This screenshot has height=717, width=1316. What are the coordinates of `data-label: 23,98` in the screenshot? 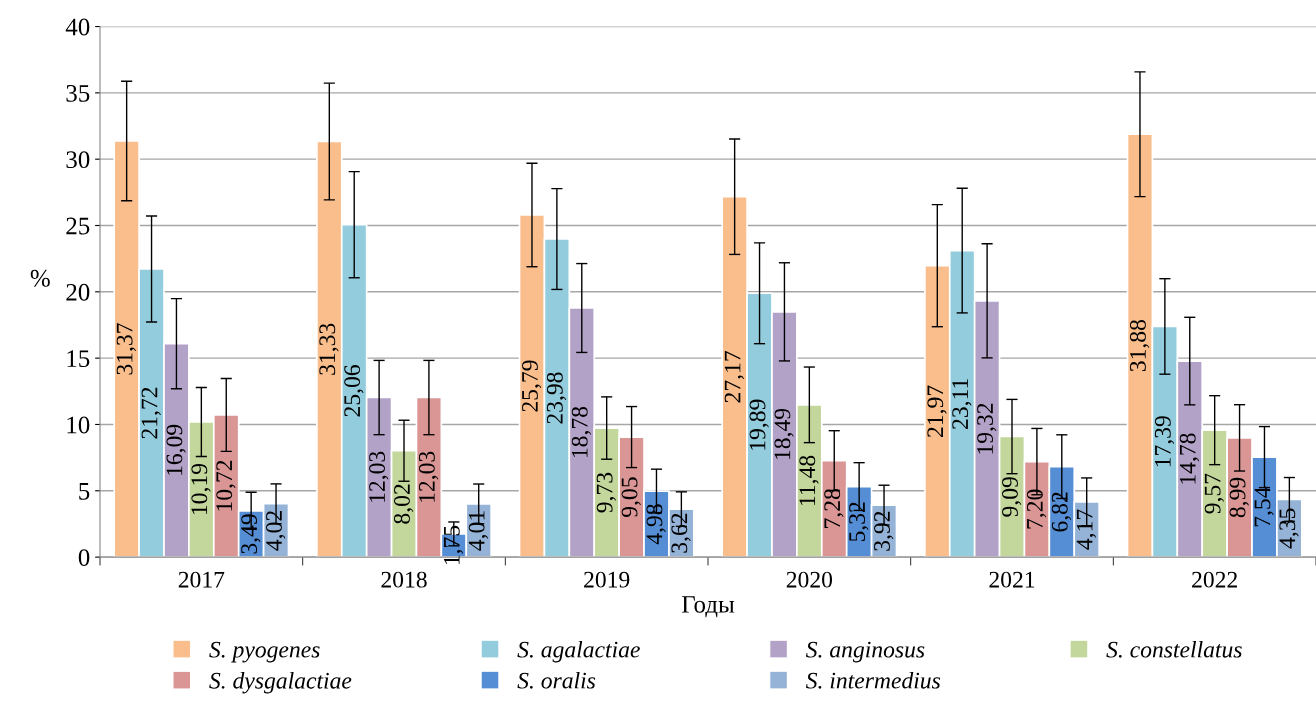 It's located at (556, 398).